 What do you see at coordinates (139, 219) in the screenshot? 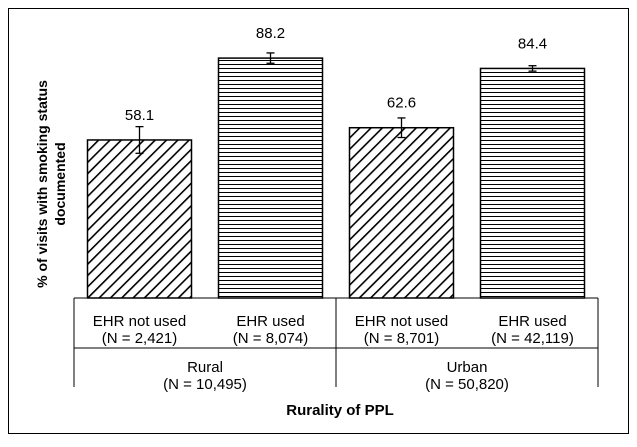
I see `bar-rural-ehr-not-used` at bounding box center [139, 219].